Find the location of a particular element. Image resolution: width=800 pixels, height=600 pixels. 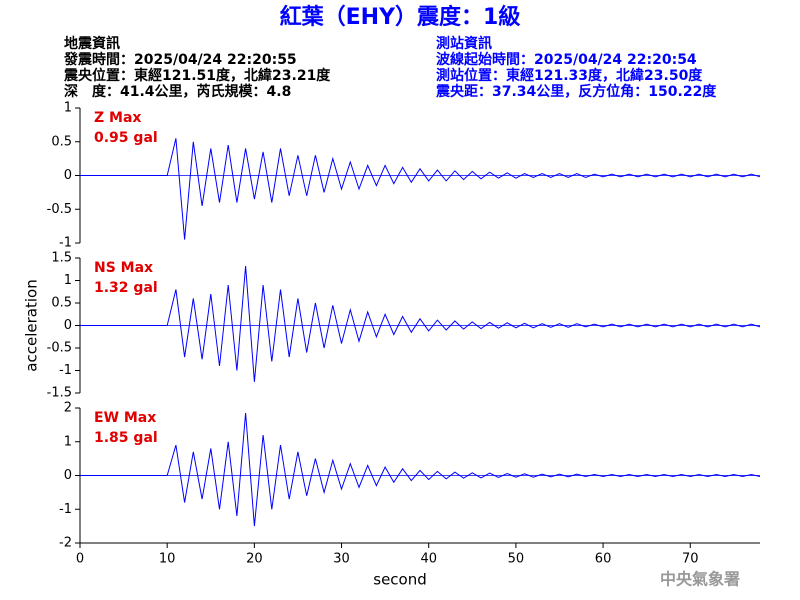

panel-label: EW Max is located at coordinates (125, 418).